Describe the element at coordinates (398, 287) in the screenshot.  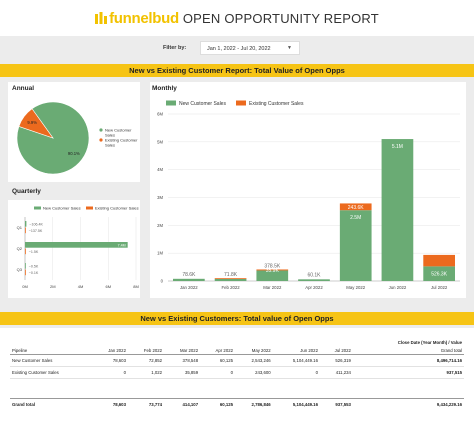
I see `x-tick-label: Jun 2022` at that location.